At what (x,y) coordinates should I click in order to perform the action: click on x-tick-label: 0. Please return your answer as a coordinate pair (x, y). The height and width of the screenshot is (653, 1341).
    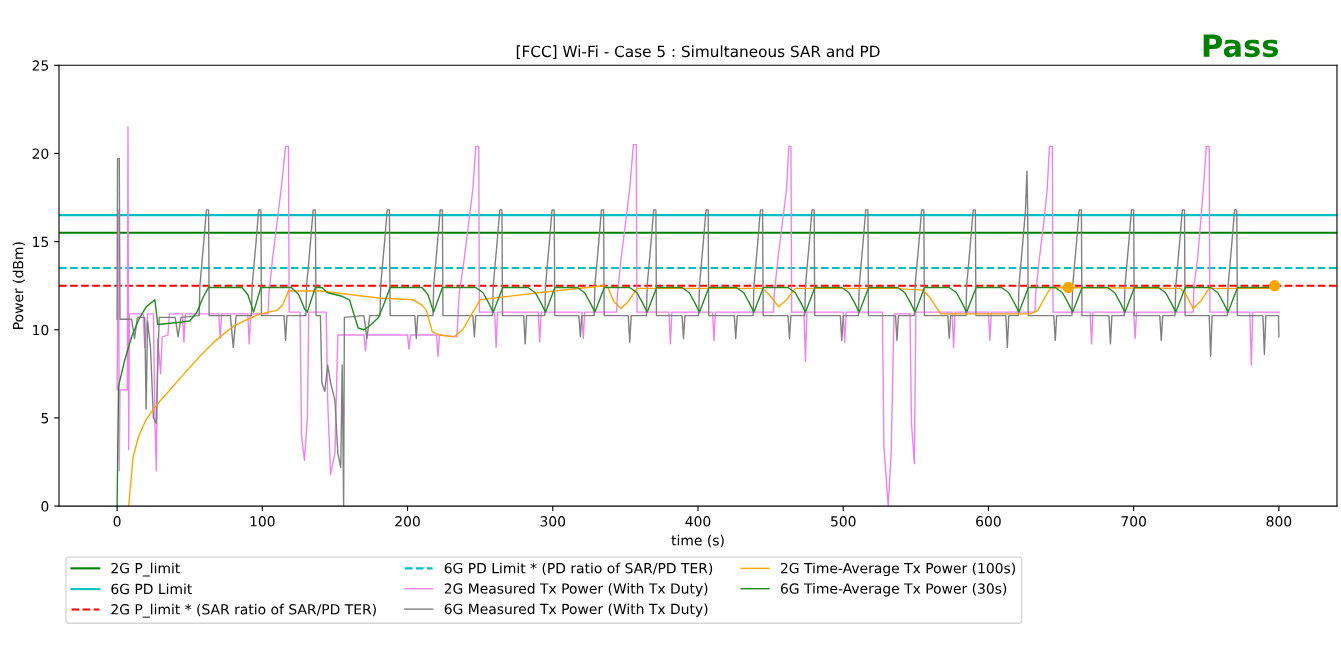
    Looking at the image, I should click on (117, 521).